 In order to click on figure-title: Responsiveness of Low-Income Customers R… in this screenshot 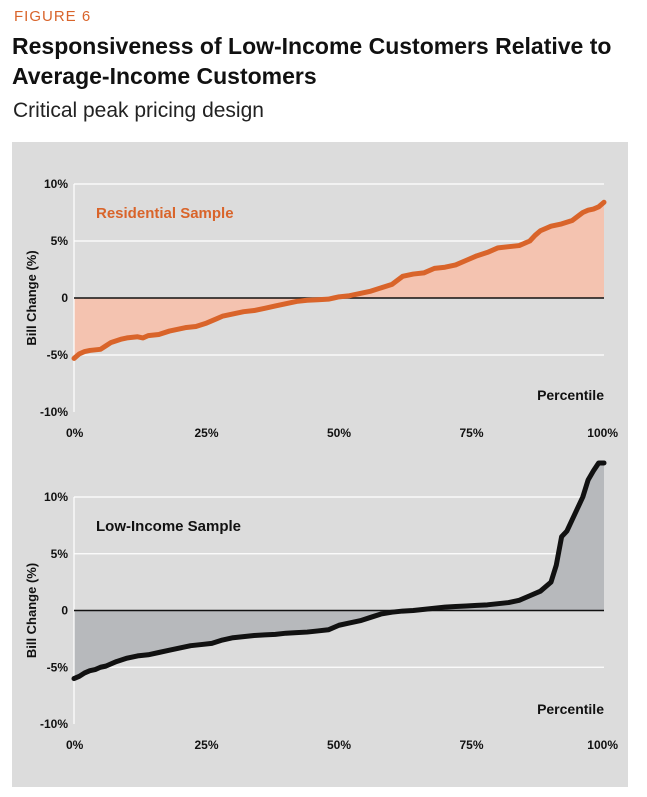, I will do `click(312, 61)`.